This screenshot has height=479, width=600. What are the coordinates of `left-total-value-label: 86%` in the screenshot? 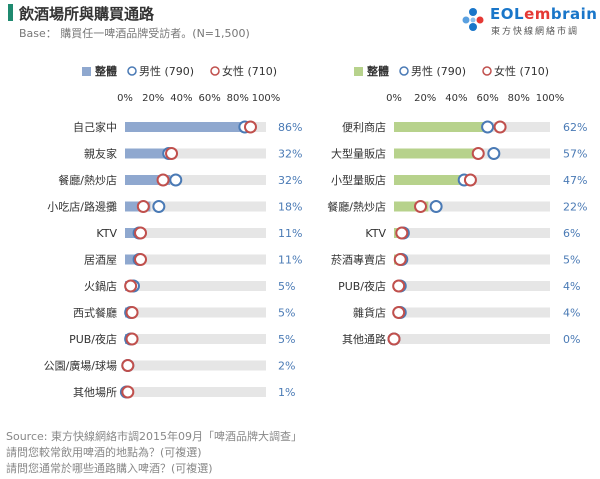 It's located at (290, 127).